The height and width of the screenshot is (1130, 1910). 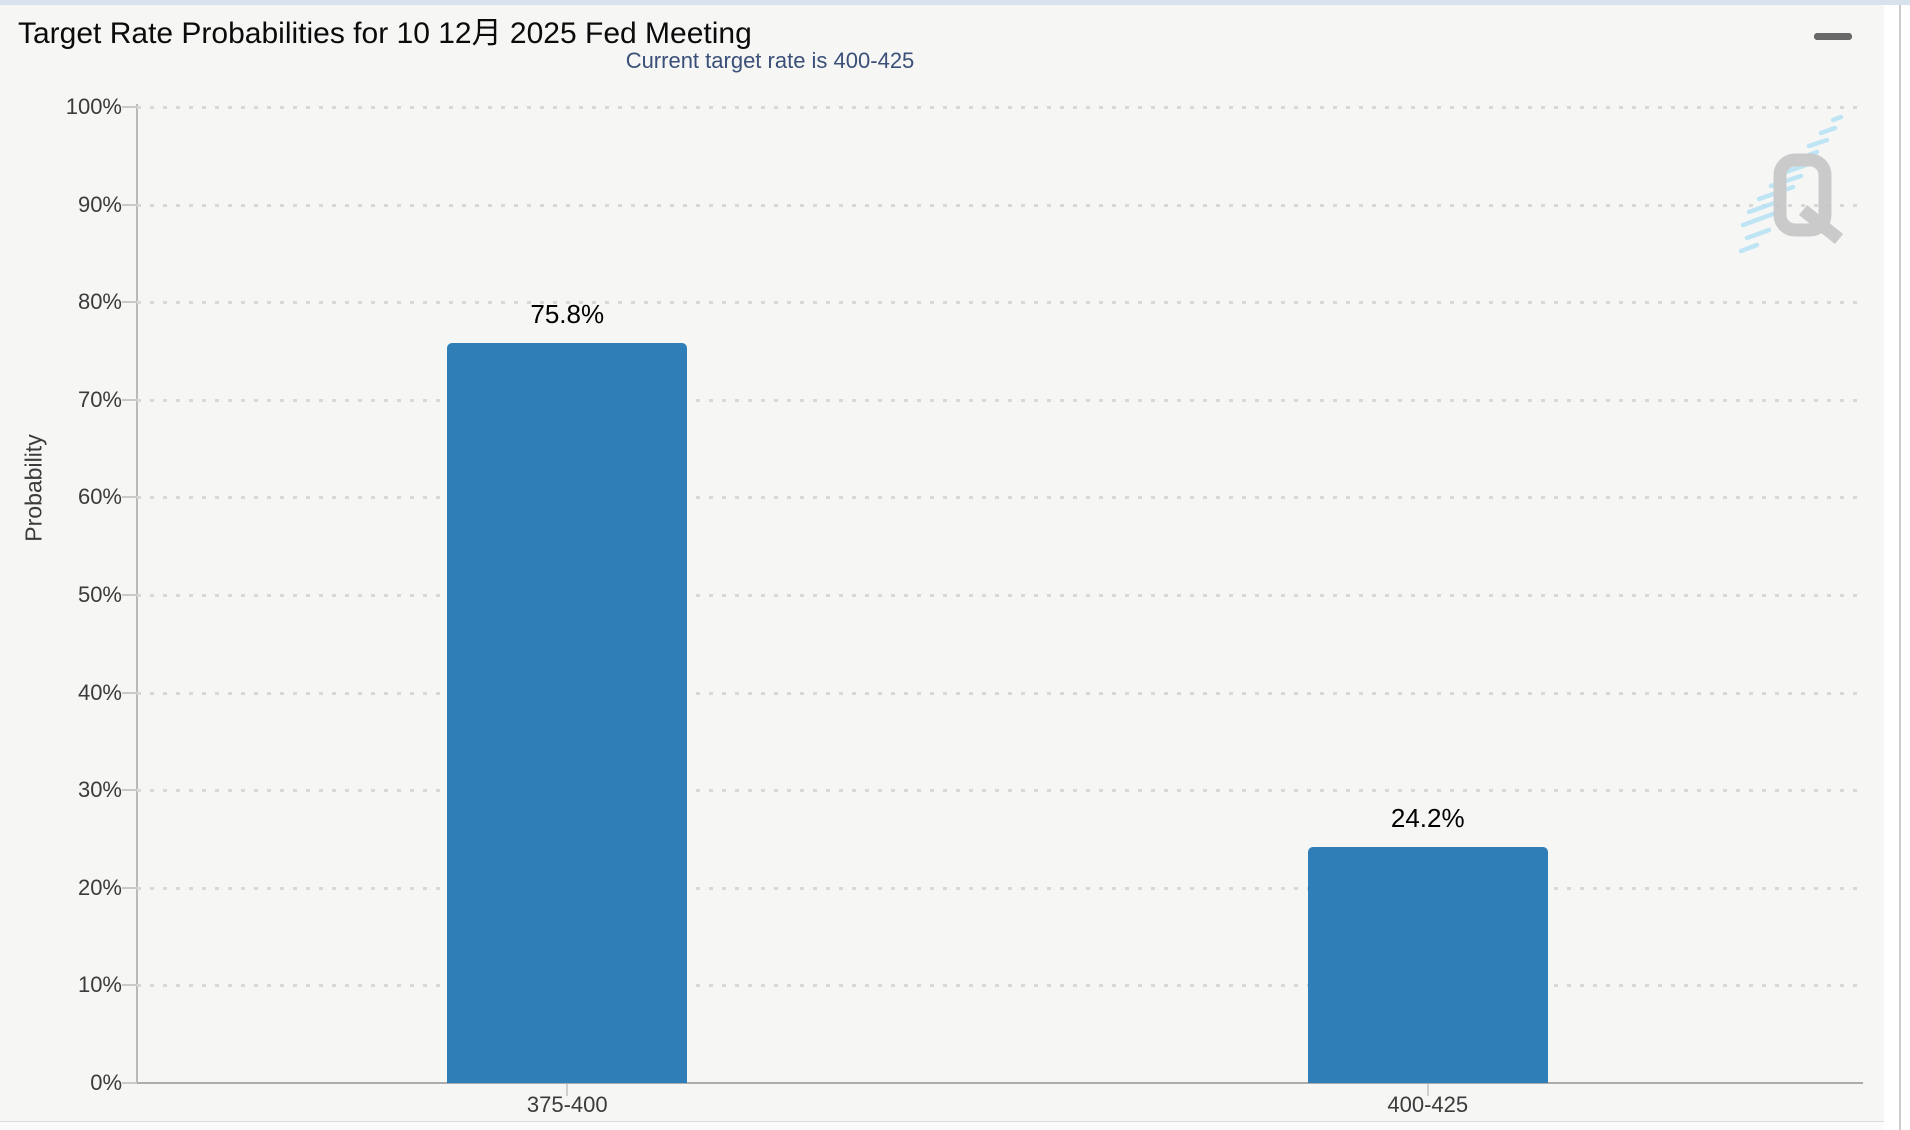 I want to click on y-axis-tick-label: 20%, so click(x=99, y=887).